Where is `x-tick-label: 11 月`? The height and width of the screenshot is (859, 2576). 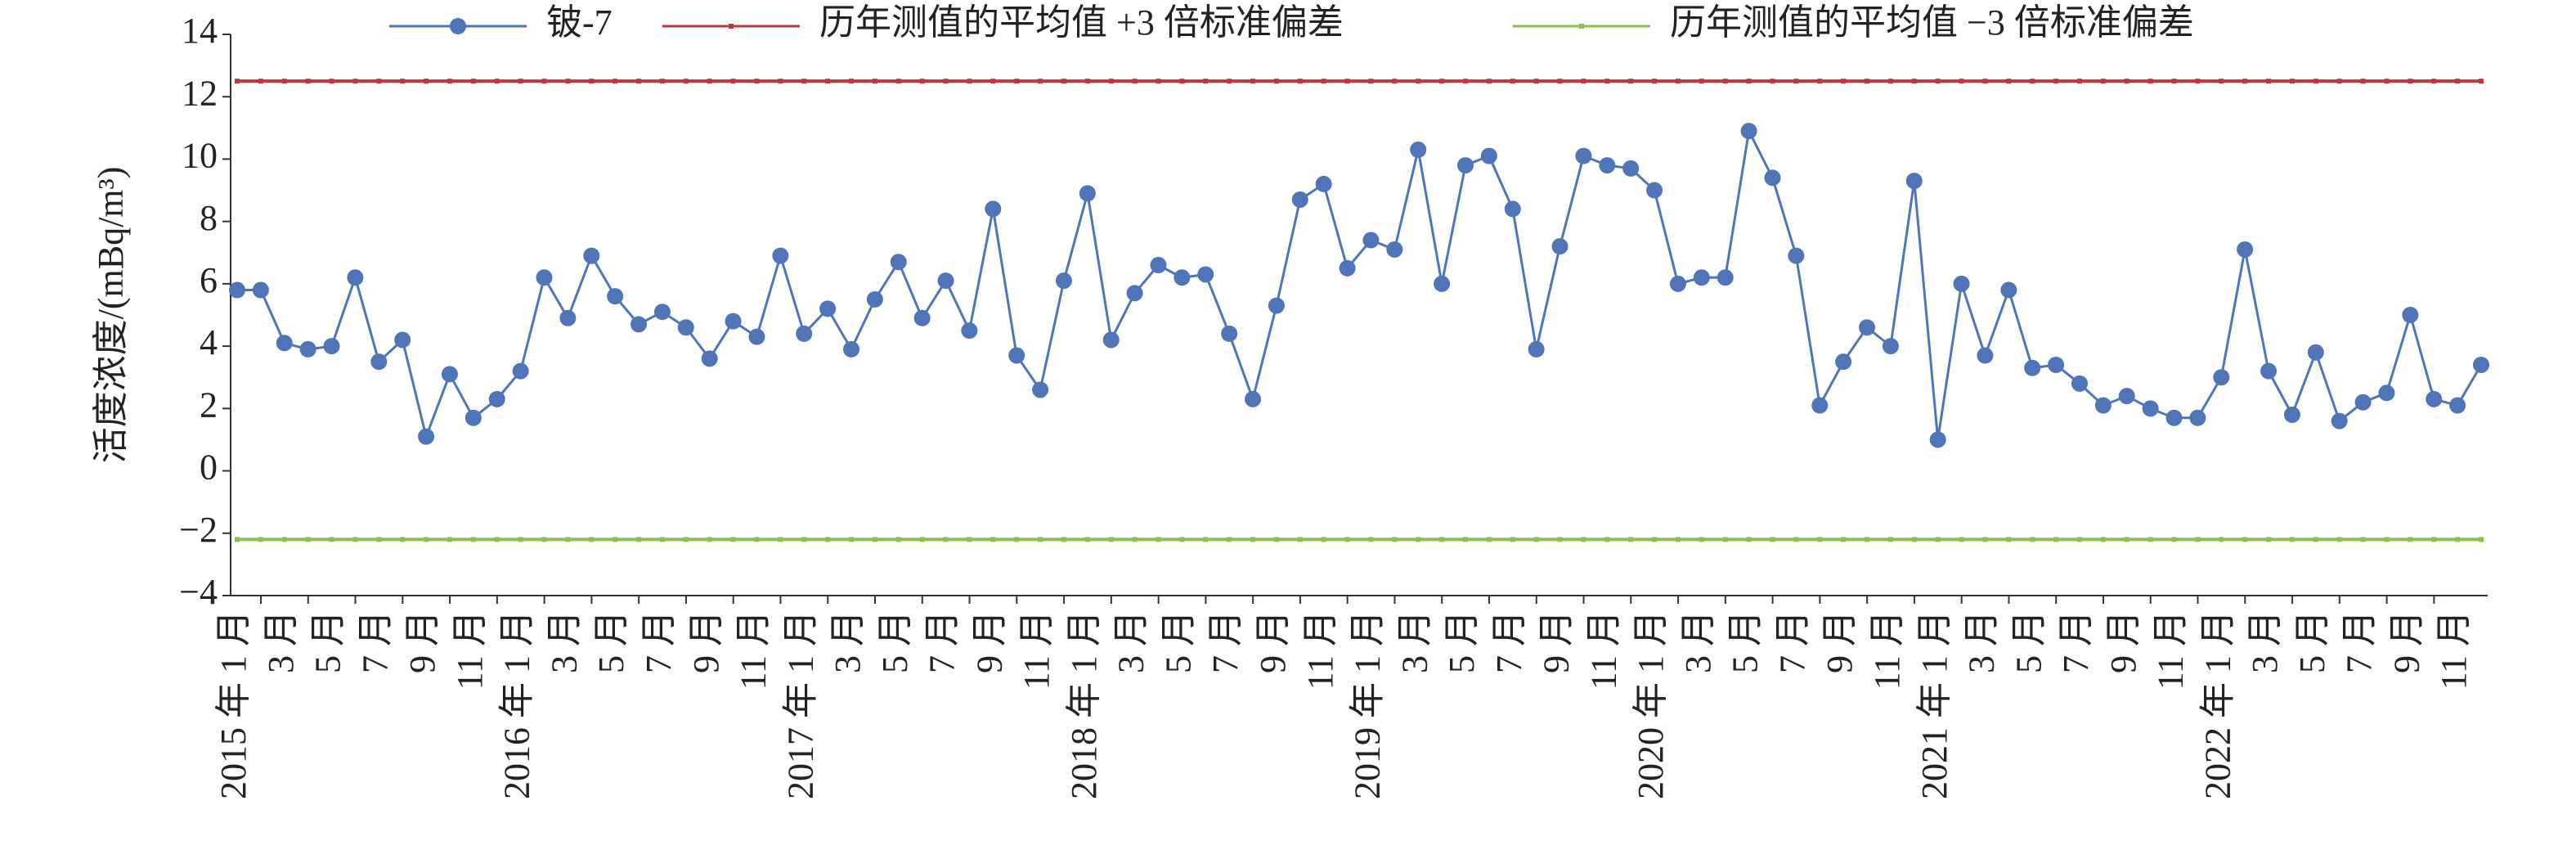
x-tick-label: 11 月 is located at coordinates (1887, 650).